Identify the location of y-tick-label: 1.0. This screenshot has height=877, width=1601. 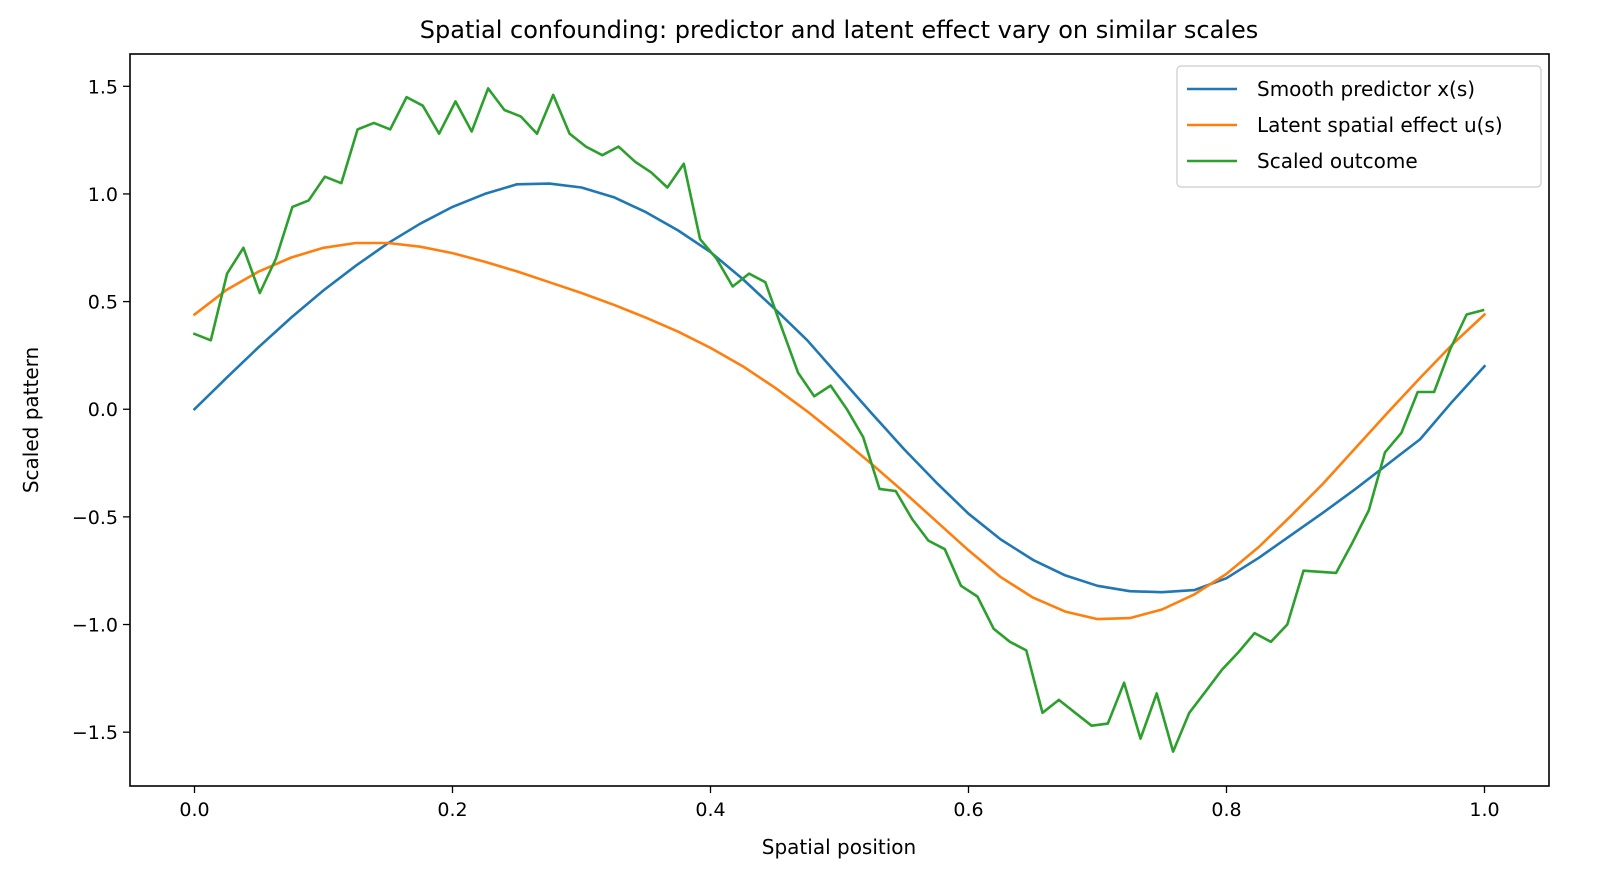
(103, 195).